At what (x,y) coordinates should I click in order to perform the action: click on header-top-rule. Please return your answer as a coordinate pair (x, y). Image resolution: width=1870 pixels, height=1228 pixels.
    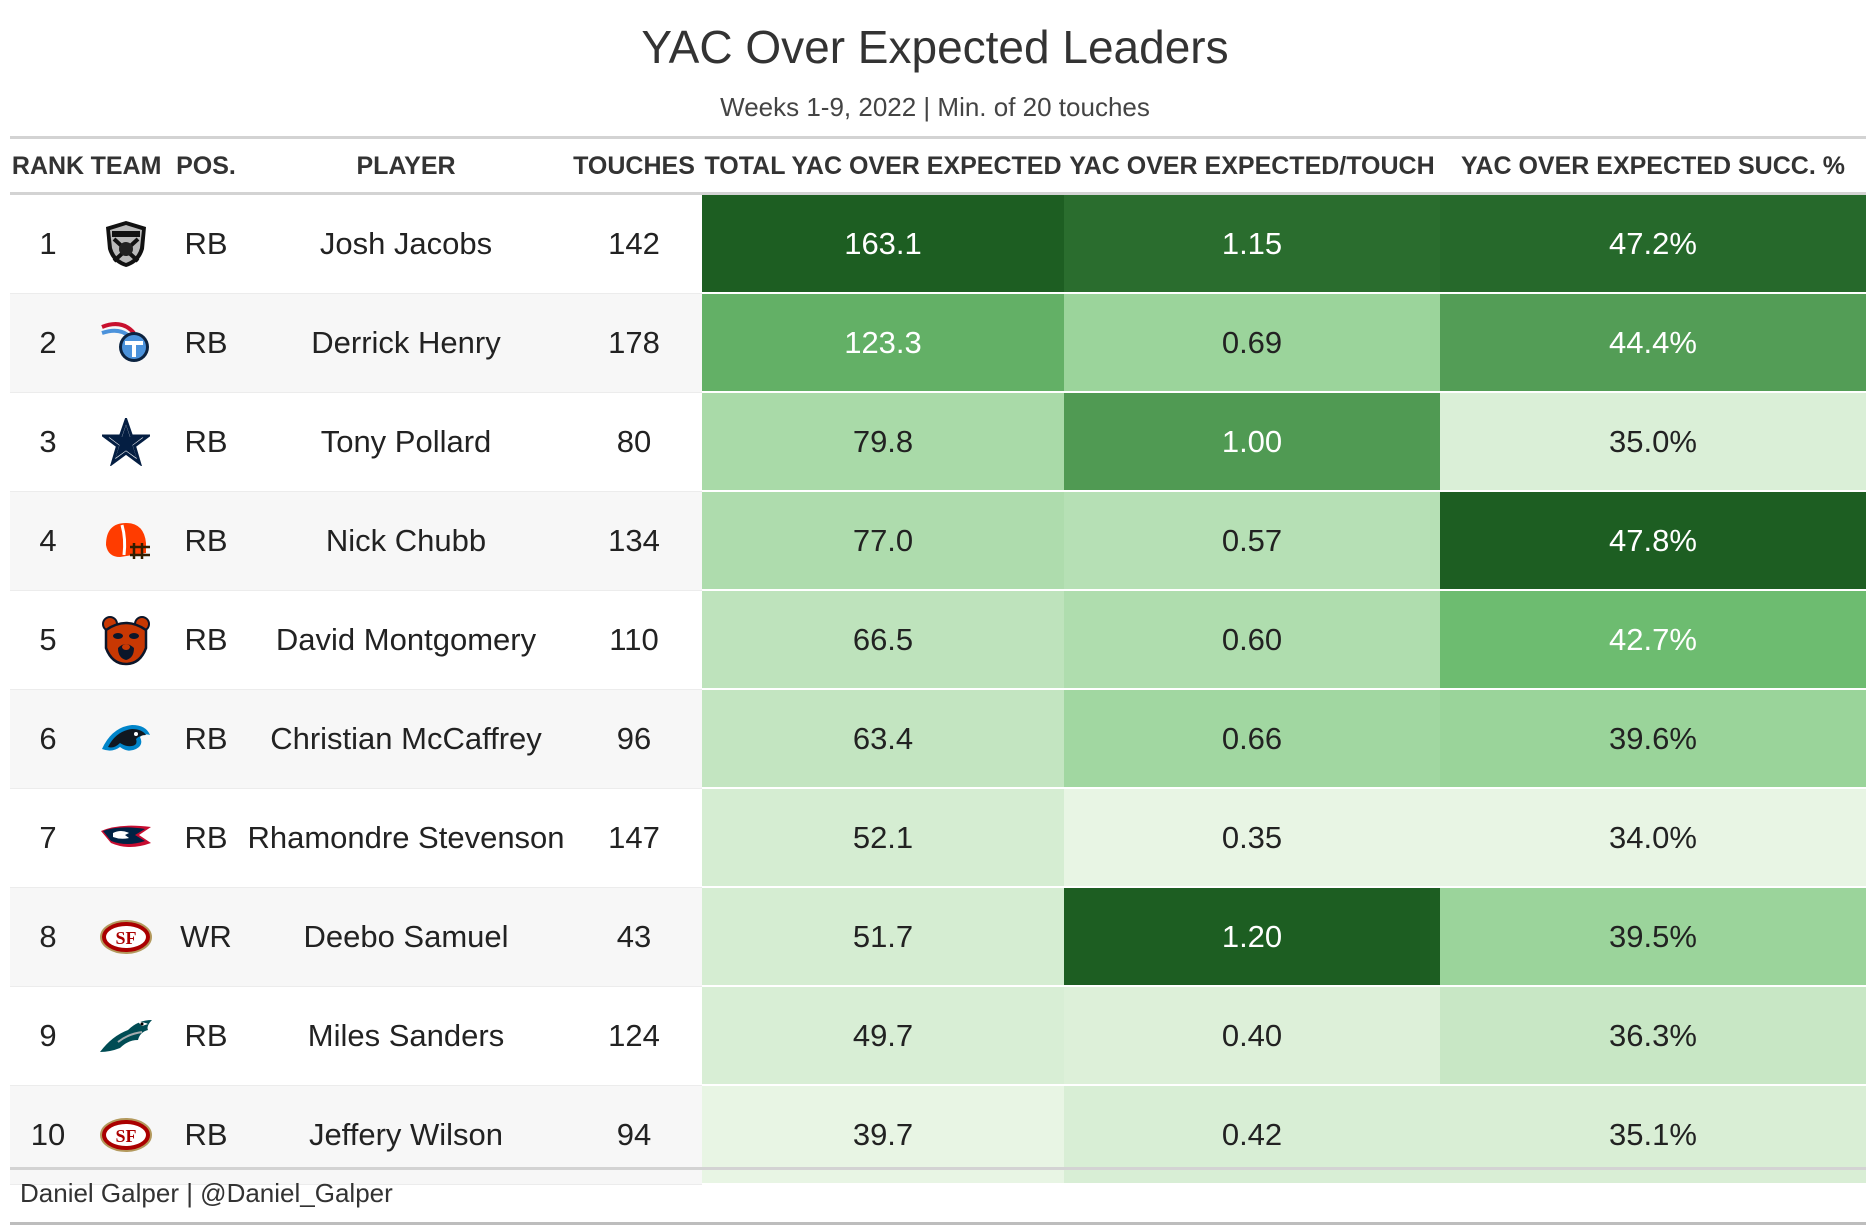
    Looking at the image, I should click on (938, 137).